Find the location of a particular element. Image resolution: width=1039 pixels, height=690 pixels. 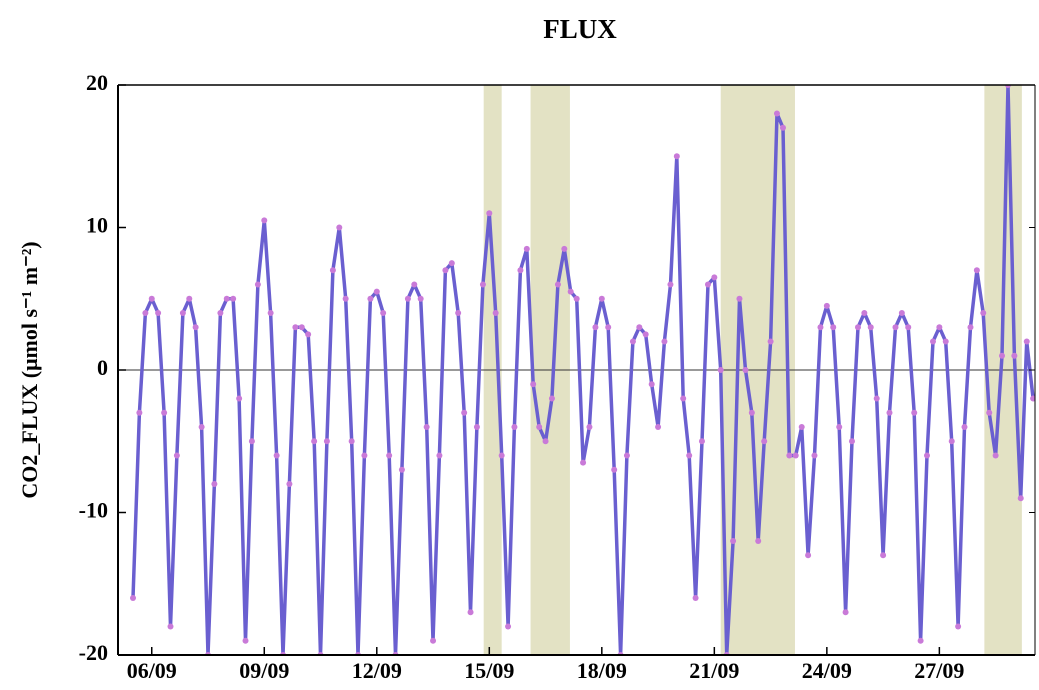

x-tick-label: 06/09 is located at coordinates (152, 670).